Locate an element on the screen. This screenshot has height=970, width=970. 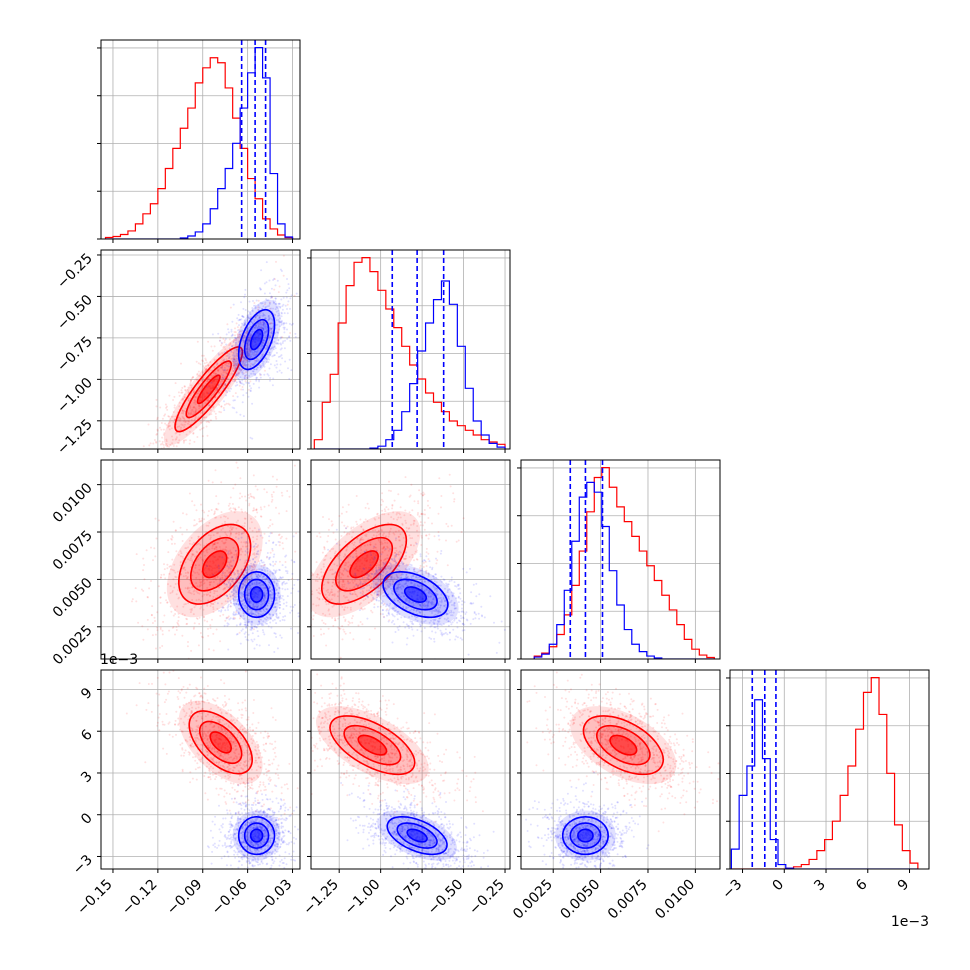
y-tick-label-2: 0.0025 is located at coordinates (73, 645).